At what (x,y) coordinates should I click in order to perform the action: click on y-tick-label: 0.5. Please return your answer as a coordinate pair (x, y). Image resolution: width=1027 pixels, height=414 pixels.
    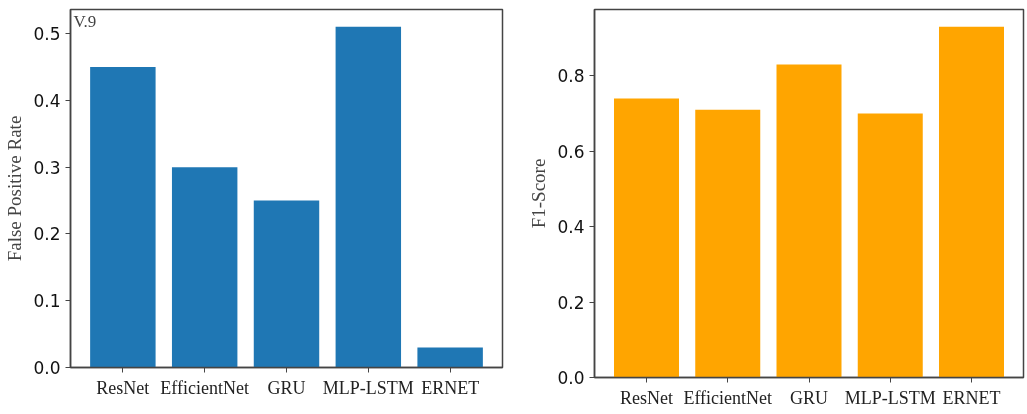
    Looking at the image, I should click on (47, 34).